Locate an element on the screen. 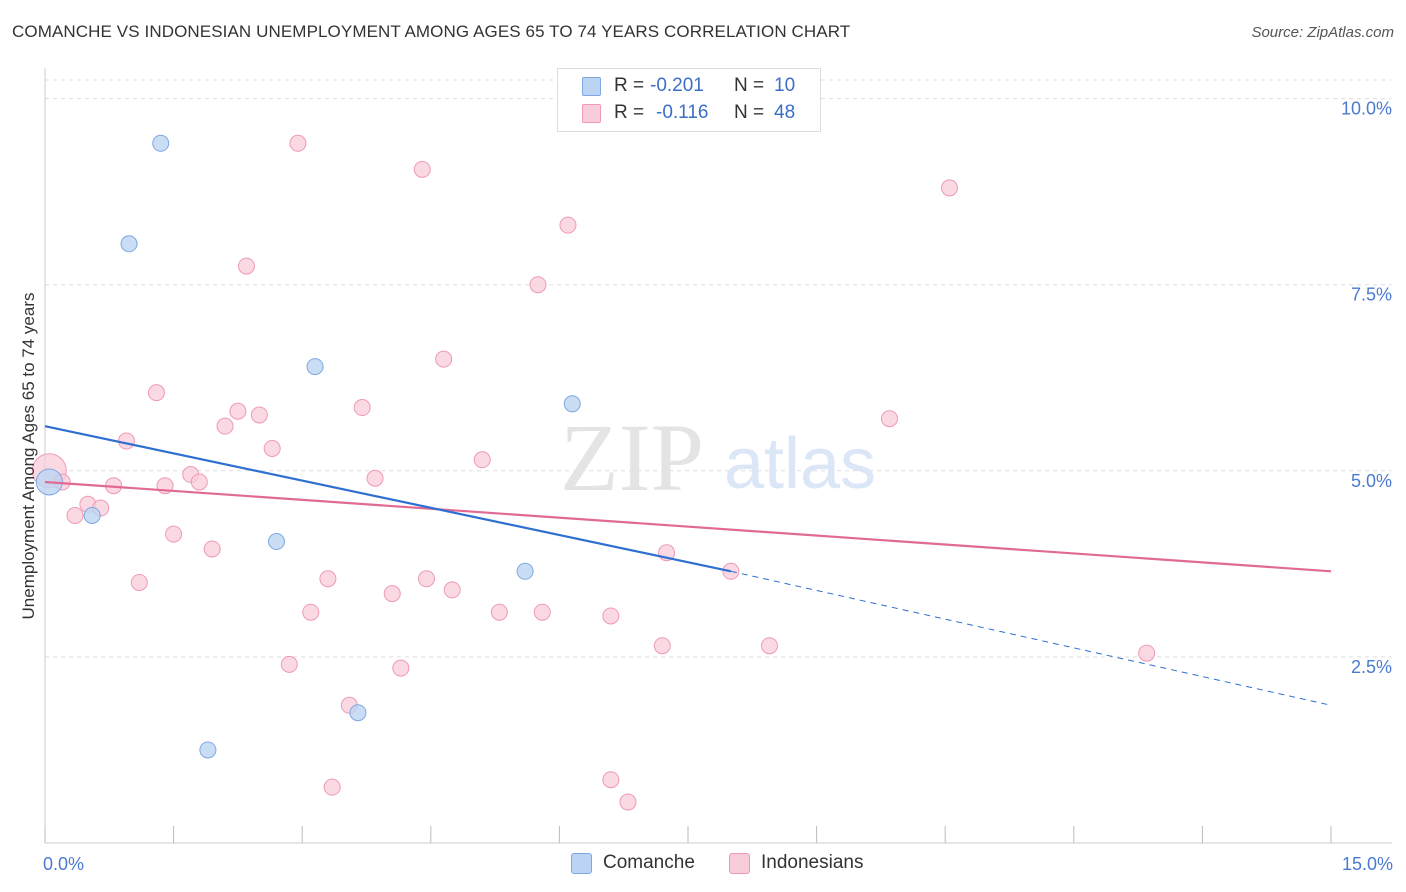  indonesians-n-label: N = is located at coordinates (749, 112).